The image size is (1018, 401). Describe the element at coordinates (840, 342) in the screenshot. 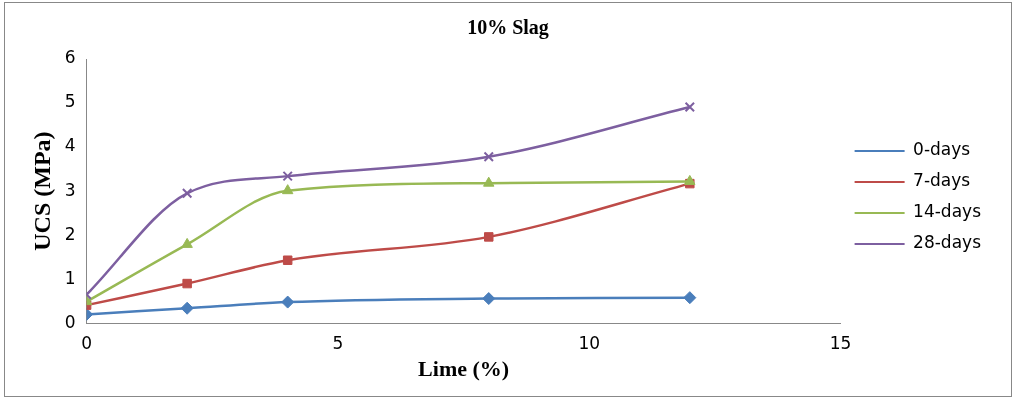

I see `x-tick-label: 15` at that location.